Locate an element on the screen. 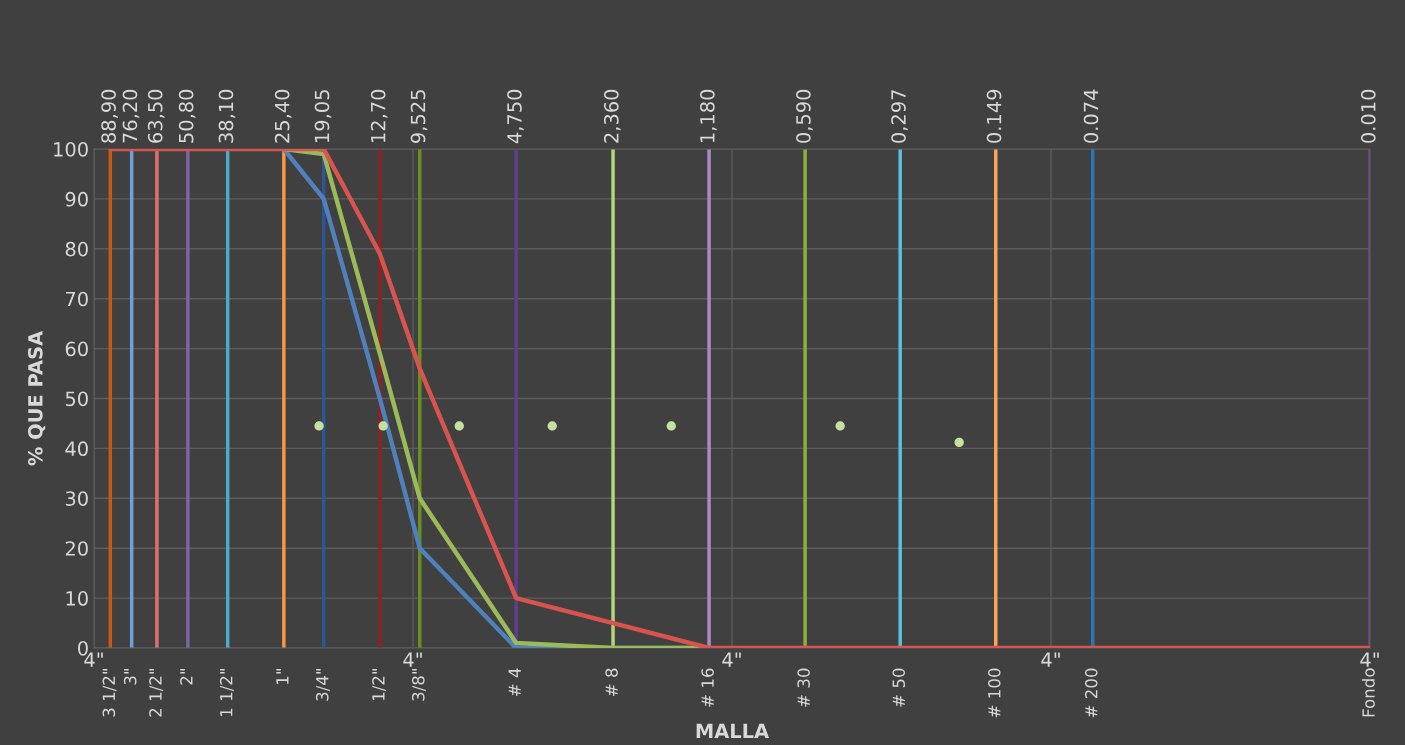 This screenshot has width=1405, height=745. annotation: 1" is located at coordinates (282, 676).